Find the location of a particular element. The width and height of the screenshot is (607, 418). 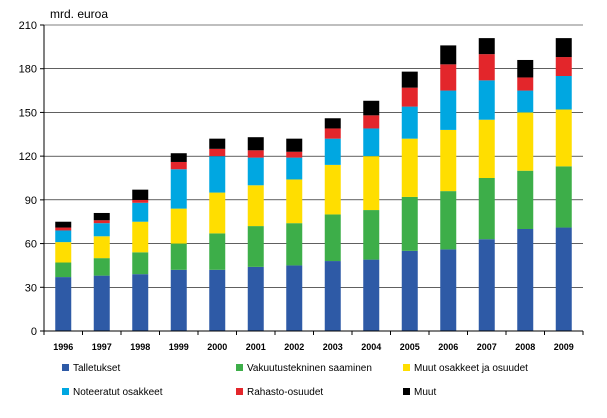

y-tick-label: 180 is located at coordinates (28, 70).